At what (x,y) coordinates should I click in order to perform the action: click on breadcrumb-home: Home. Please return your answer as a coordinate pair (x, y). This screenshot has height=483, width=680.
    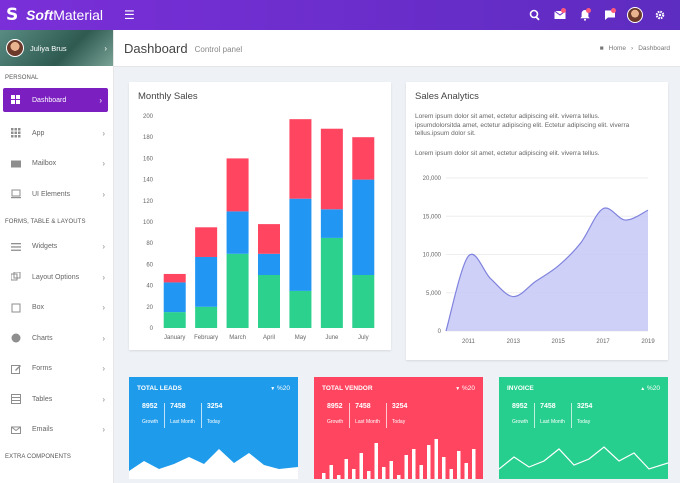
    Looking at the image, I should click on (617, 48).